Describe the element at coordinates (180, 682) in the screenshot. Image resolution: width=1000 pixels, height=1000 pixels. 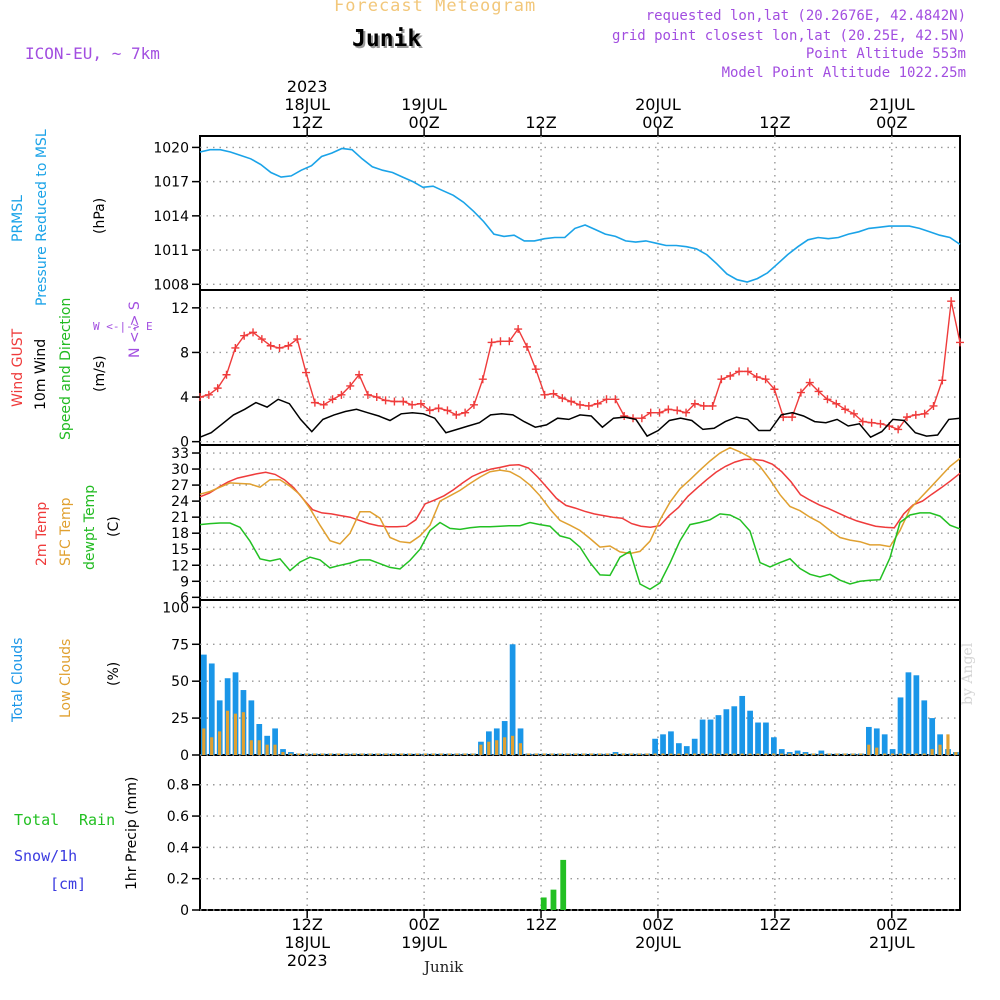
I see `y-tick-label: 50` at that location.